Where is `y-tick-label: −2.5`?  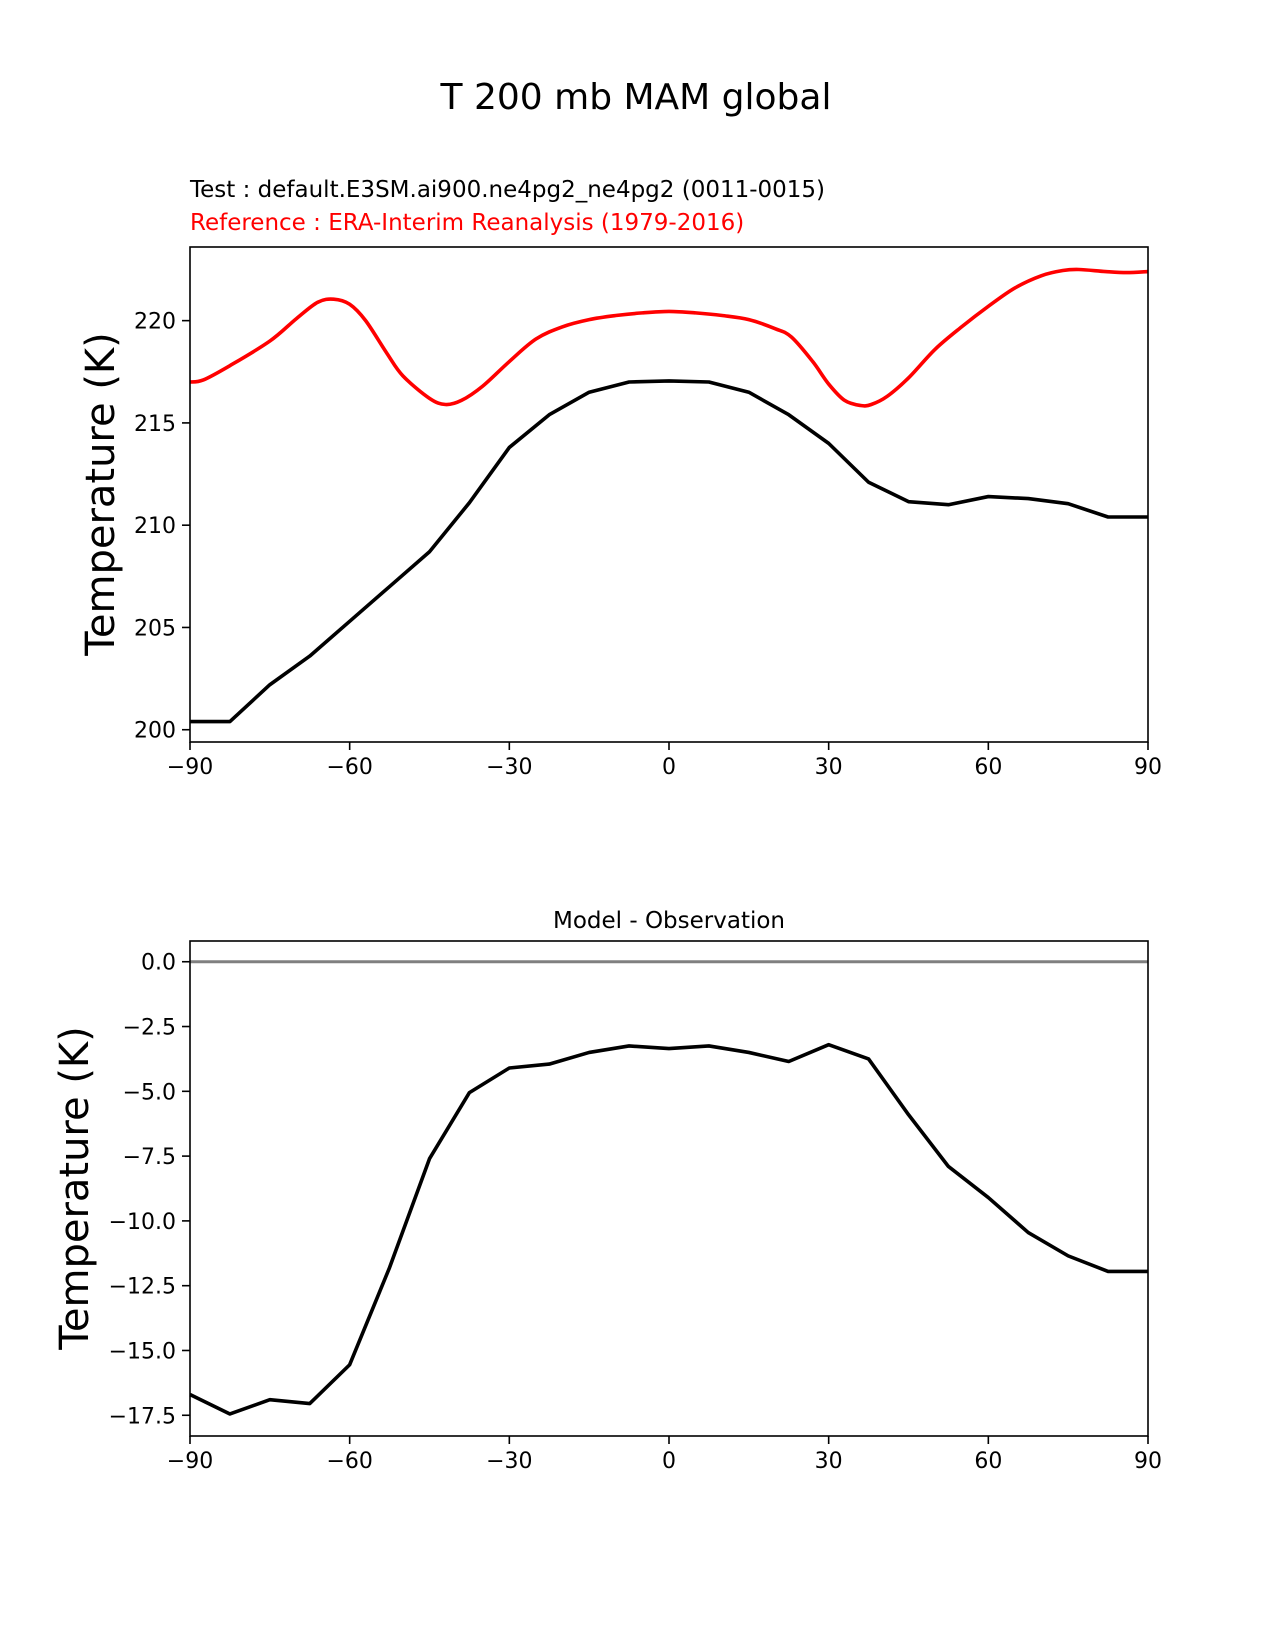 y-tick-label: −2.5 is located at coordinates (149, 1028).